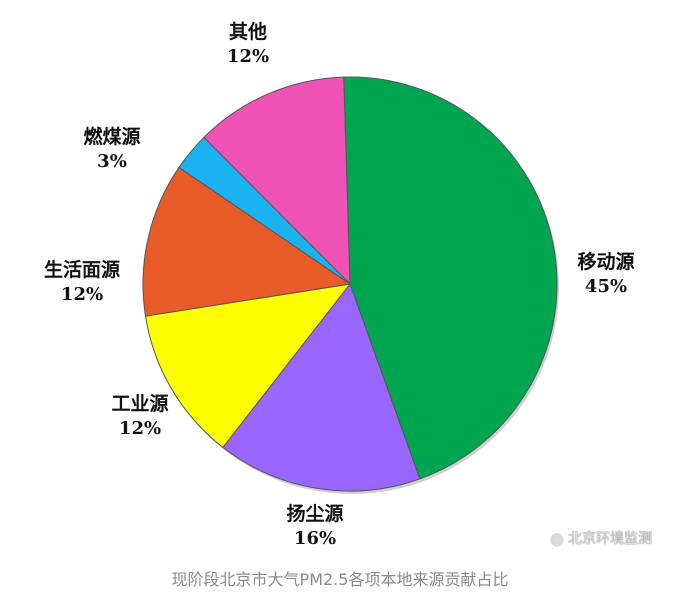  Describe the element at coordinates (139, 403) in the screenshot. I see `slice-label-3: 工业源` at that location.